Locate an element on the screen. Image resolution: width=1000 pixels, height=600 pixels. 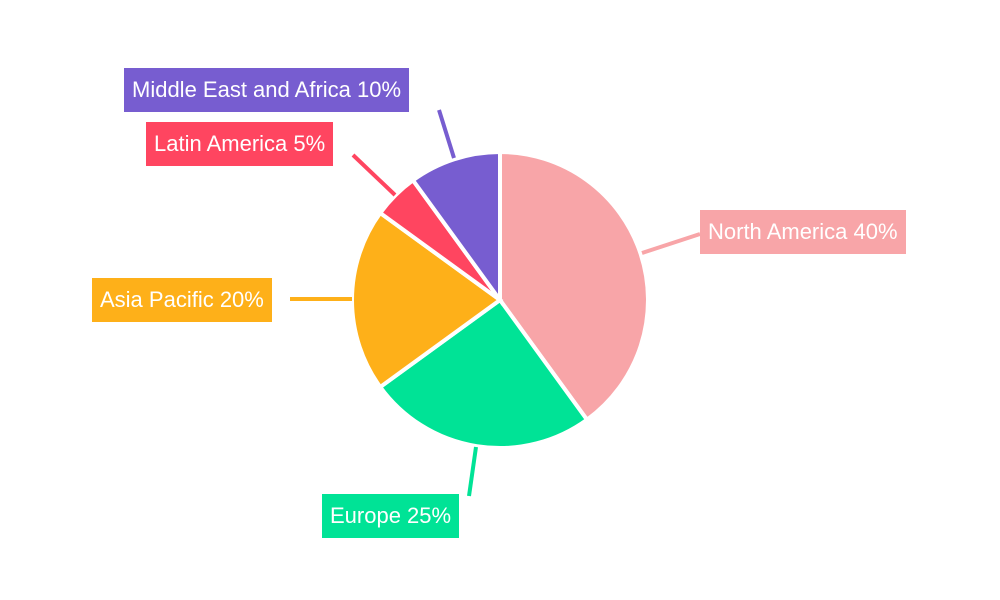
label-latin-america: Latin America 5% is located at coordinates (240, 144).